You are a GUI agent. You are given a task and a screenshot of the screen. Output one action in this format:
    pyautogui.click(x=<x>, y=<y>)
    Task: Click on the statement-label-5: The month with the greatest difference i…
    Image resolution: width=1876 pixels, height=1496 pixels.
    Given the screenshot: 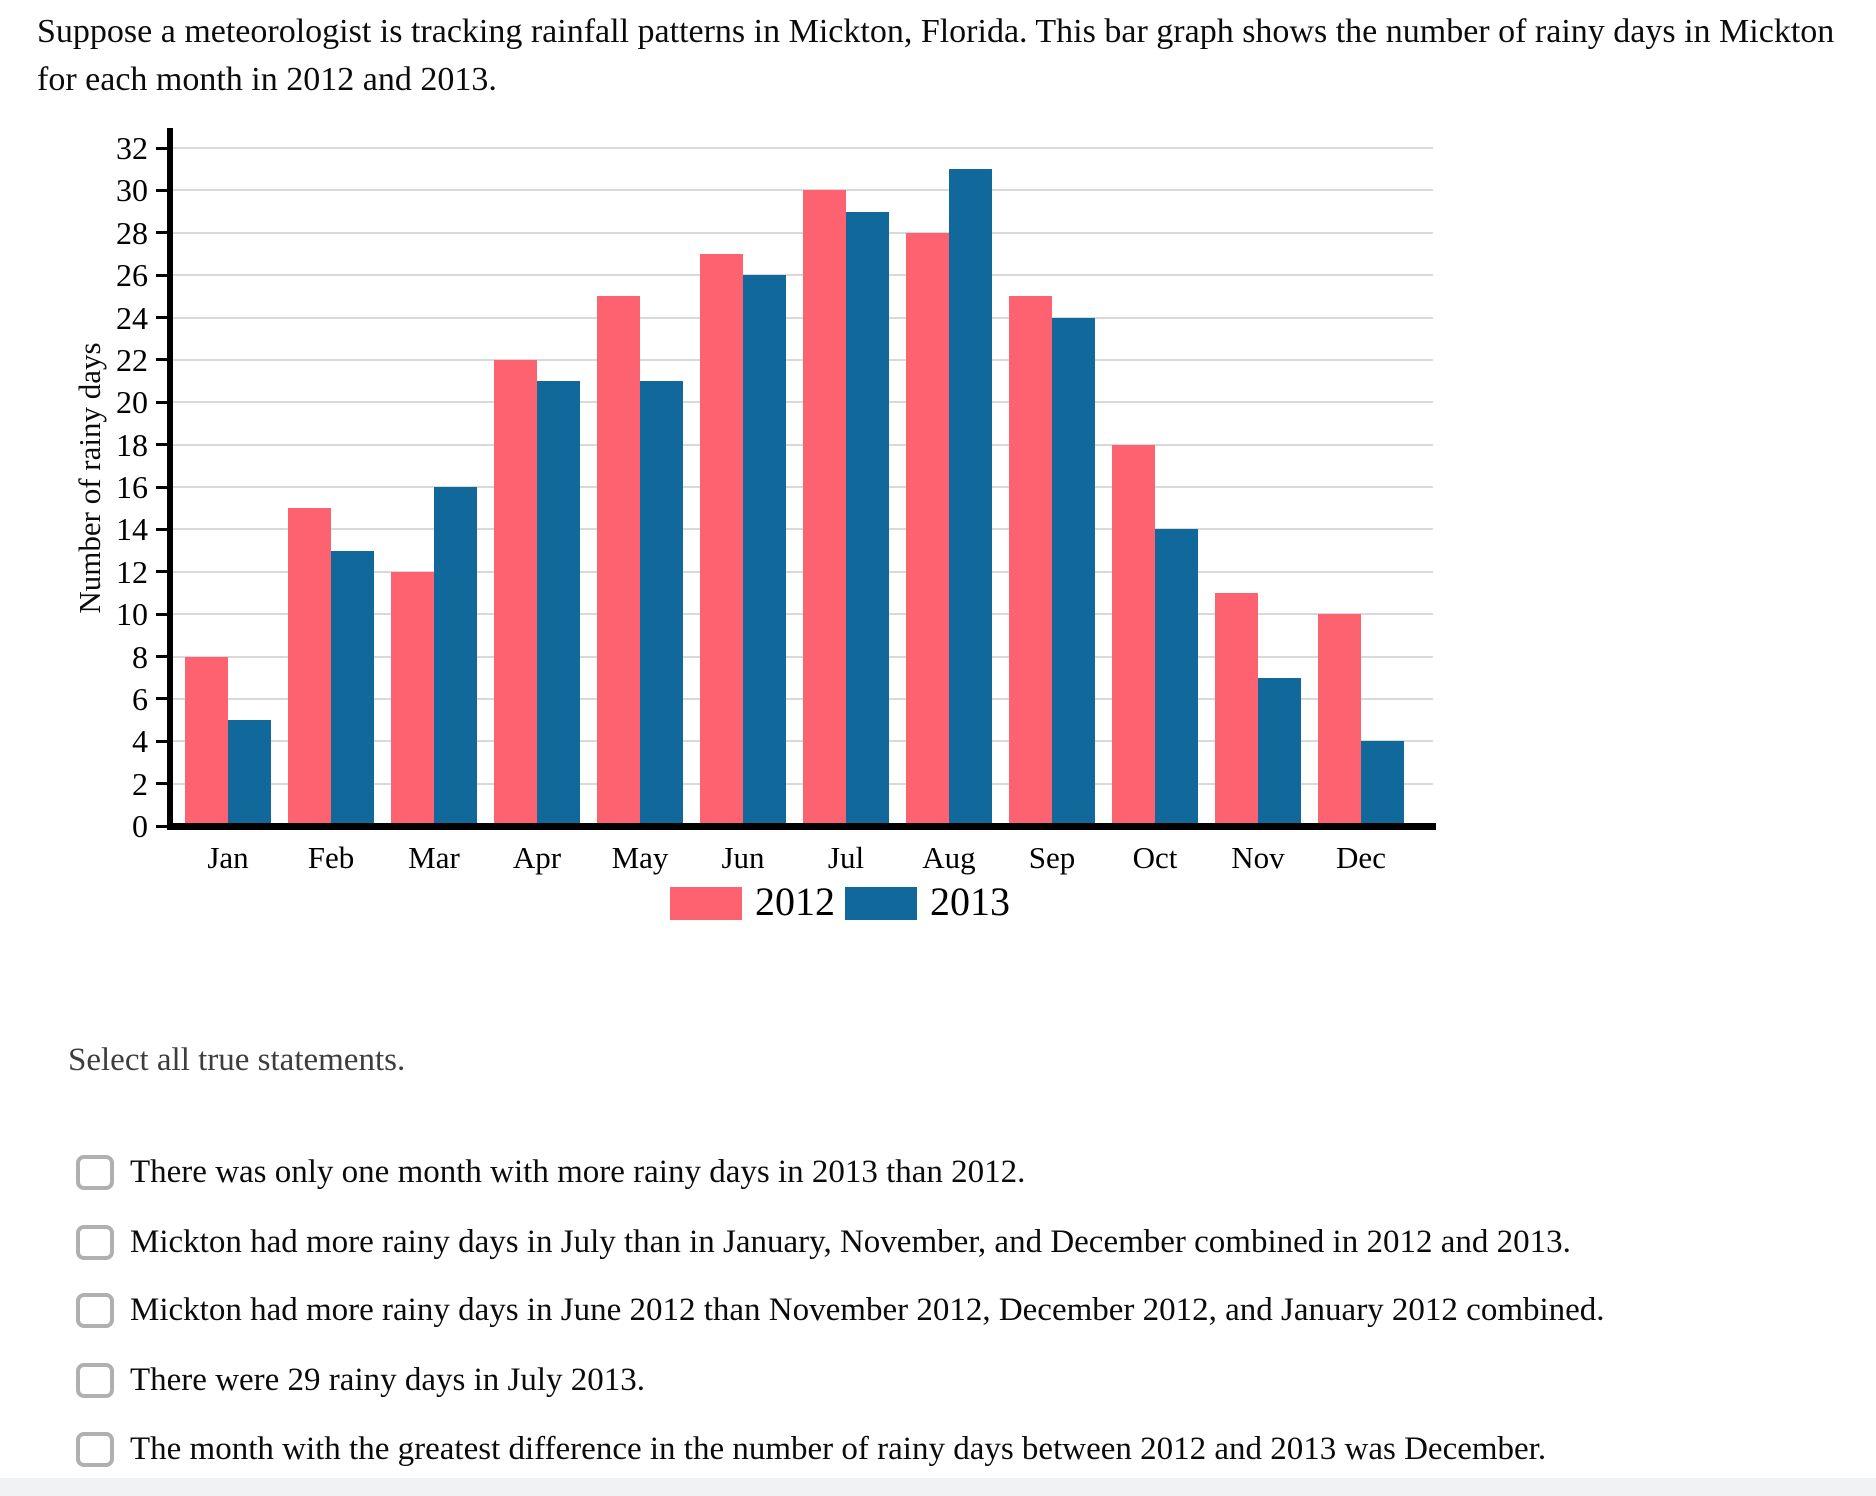 What is the action you would take?
    pyautogui.click(x=838, y=1448)
    